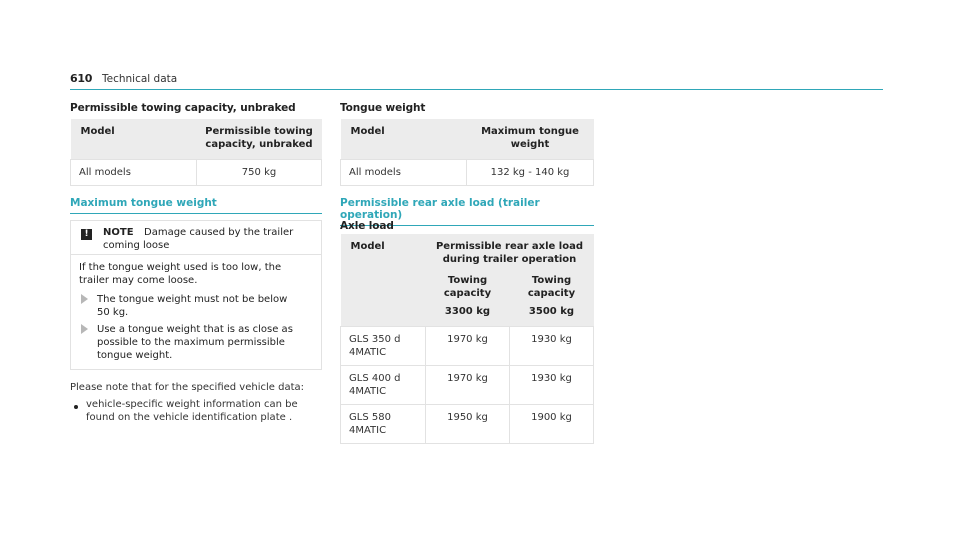  I want to click on cell-value: 1900 kg, so click(551, 424).